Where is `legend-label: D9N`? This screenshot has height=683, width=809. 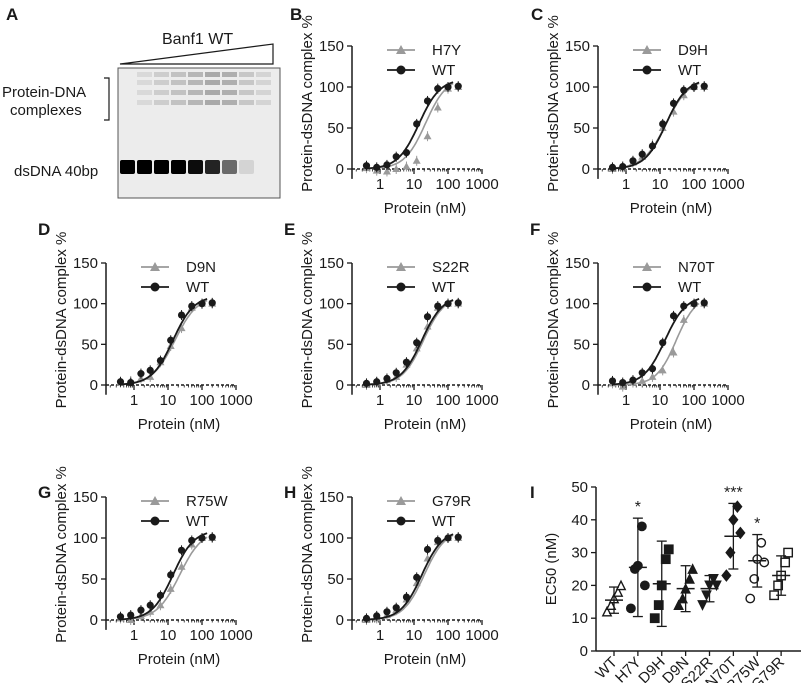
legend-label: D9N is located at coordinates (201, 267).